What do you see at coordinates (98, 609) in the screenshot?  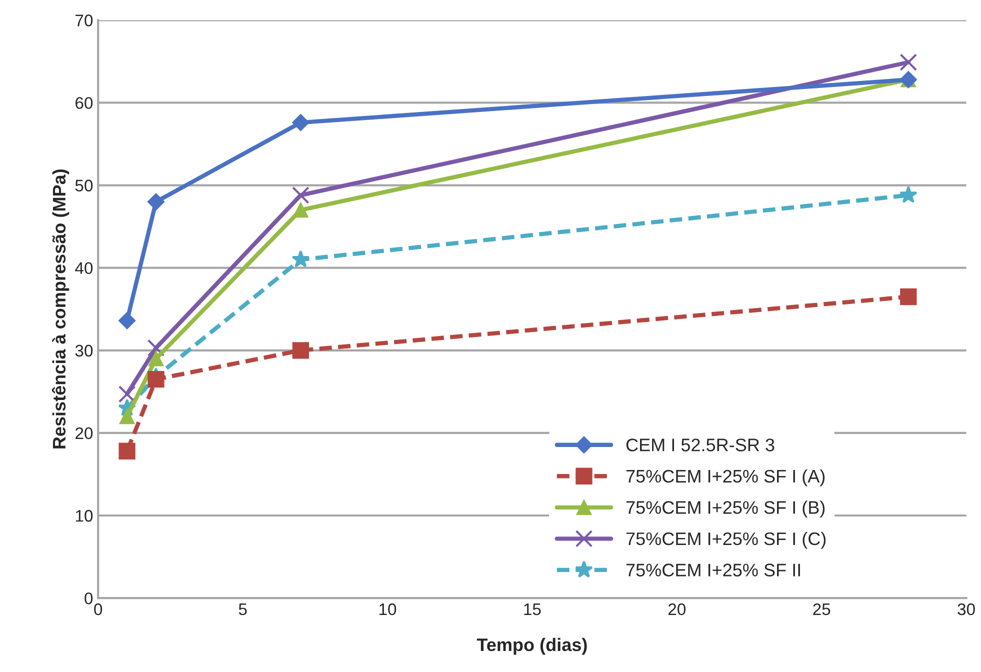 I see `x-tick-label: 0` at bounding box center [98, 609].